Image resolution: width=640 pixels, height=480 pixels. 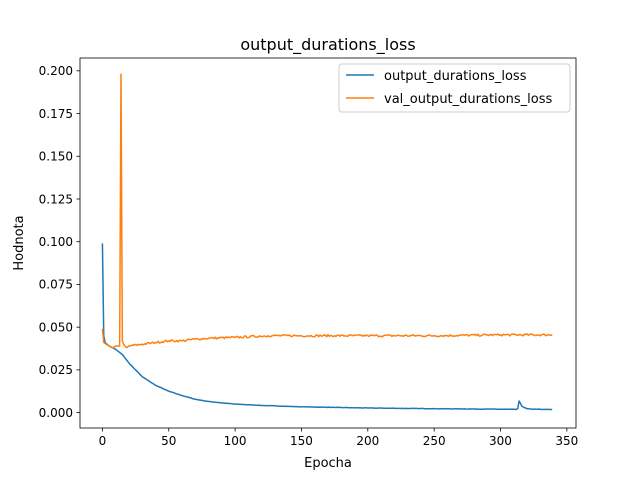 What do you see at coordinates (56, 370) in the screenshot?
I see `y-tick-label: 0.025` at bounding box center [56, 370].